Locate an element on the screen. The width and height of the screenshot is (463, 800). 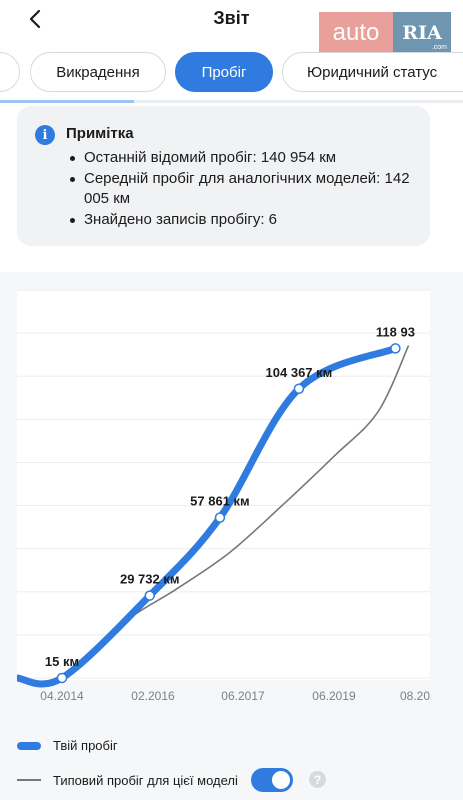
x-tick-label: 04.2014 is located at coordinates (62, 696).